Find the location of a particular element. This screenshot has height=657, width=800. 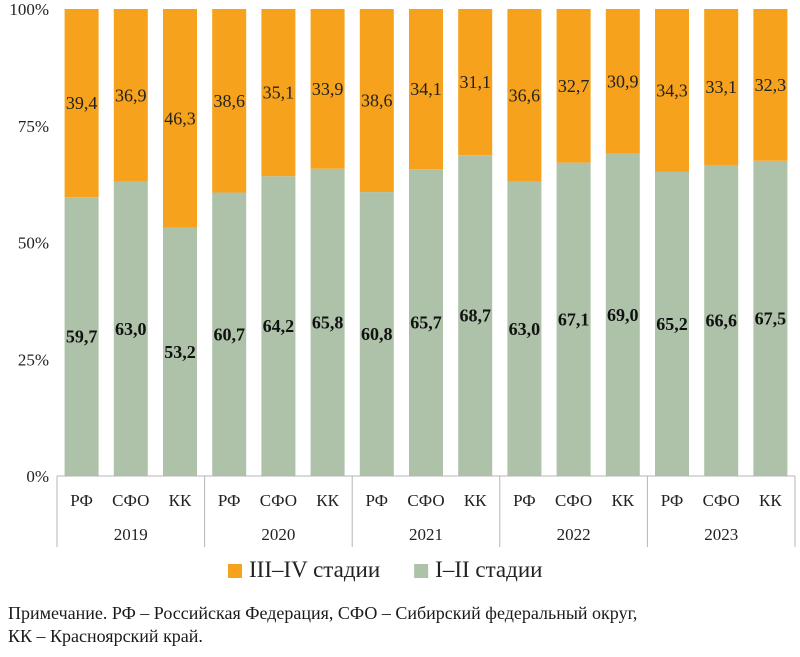

data-label-i-ii: 65,8 is located at coordinates (328, 322).